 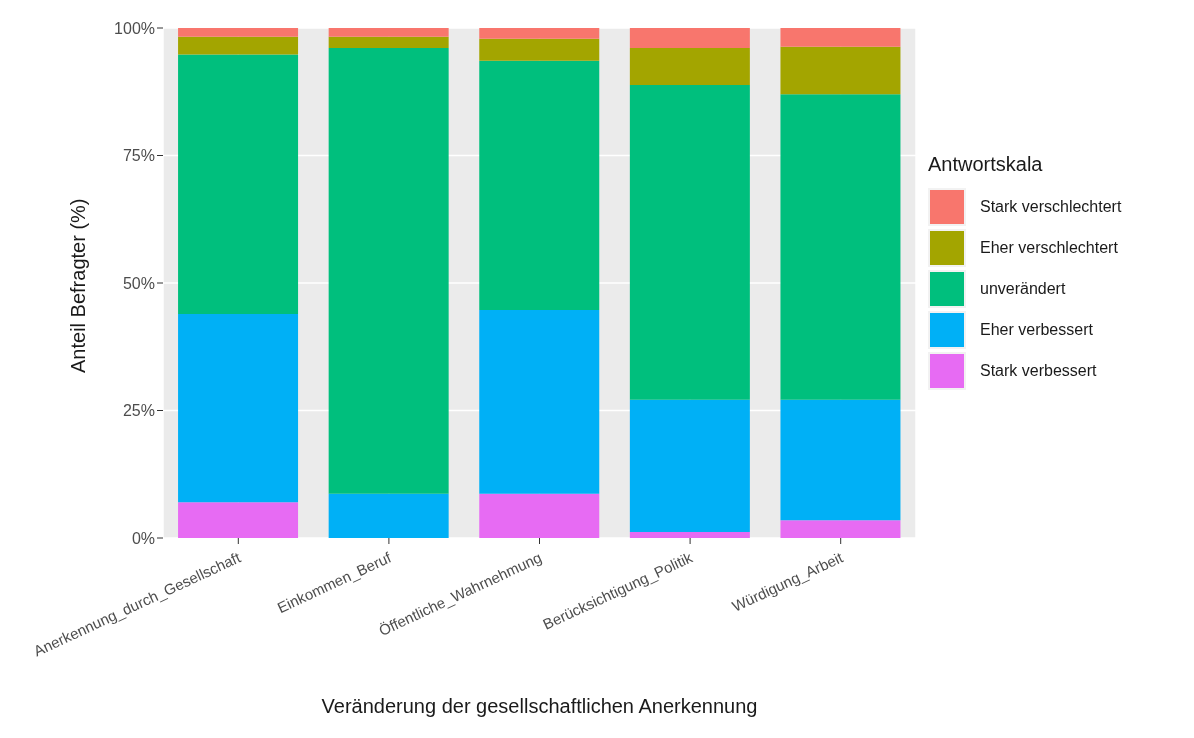 What do you see at coordinates (138, 411) in the screenshot?
I see `y-tick-label: 25%` at bounding box center [138, 411].